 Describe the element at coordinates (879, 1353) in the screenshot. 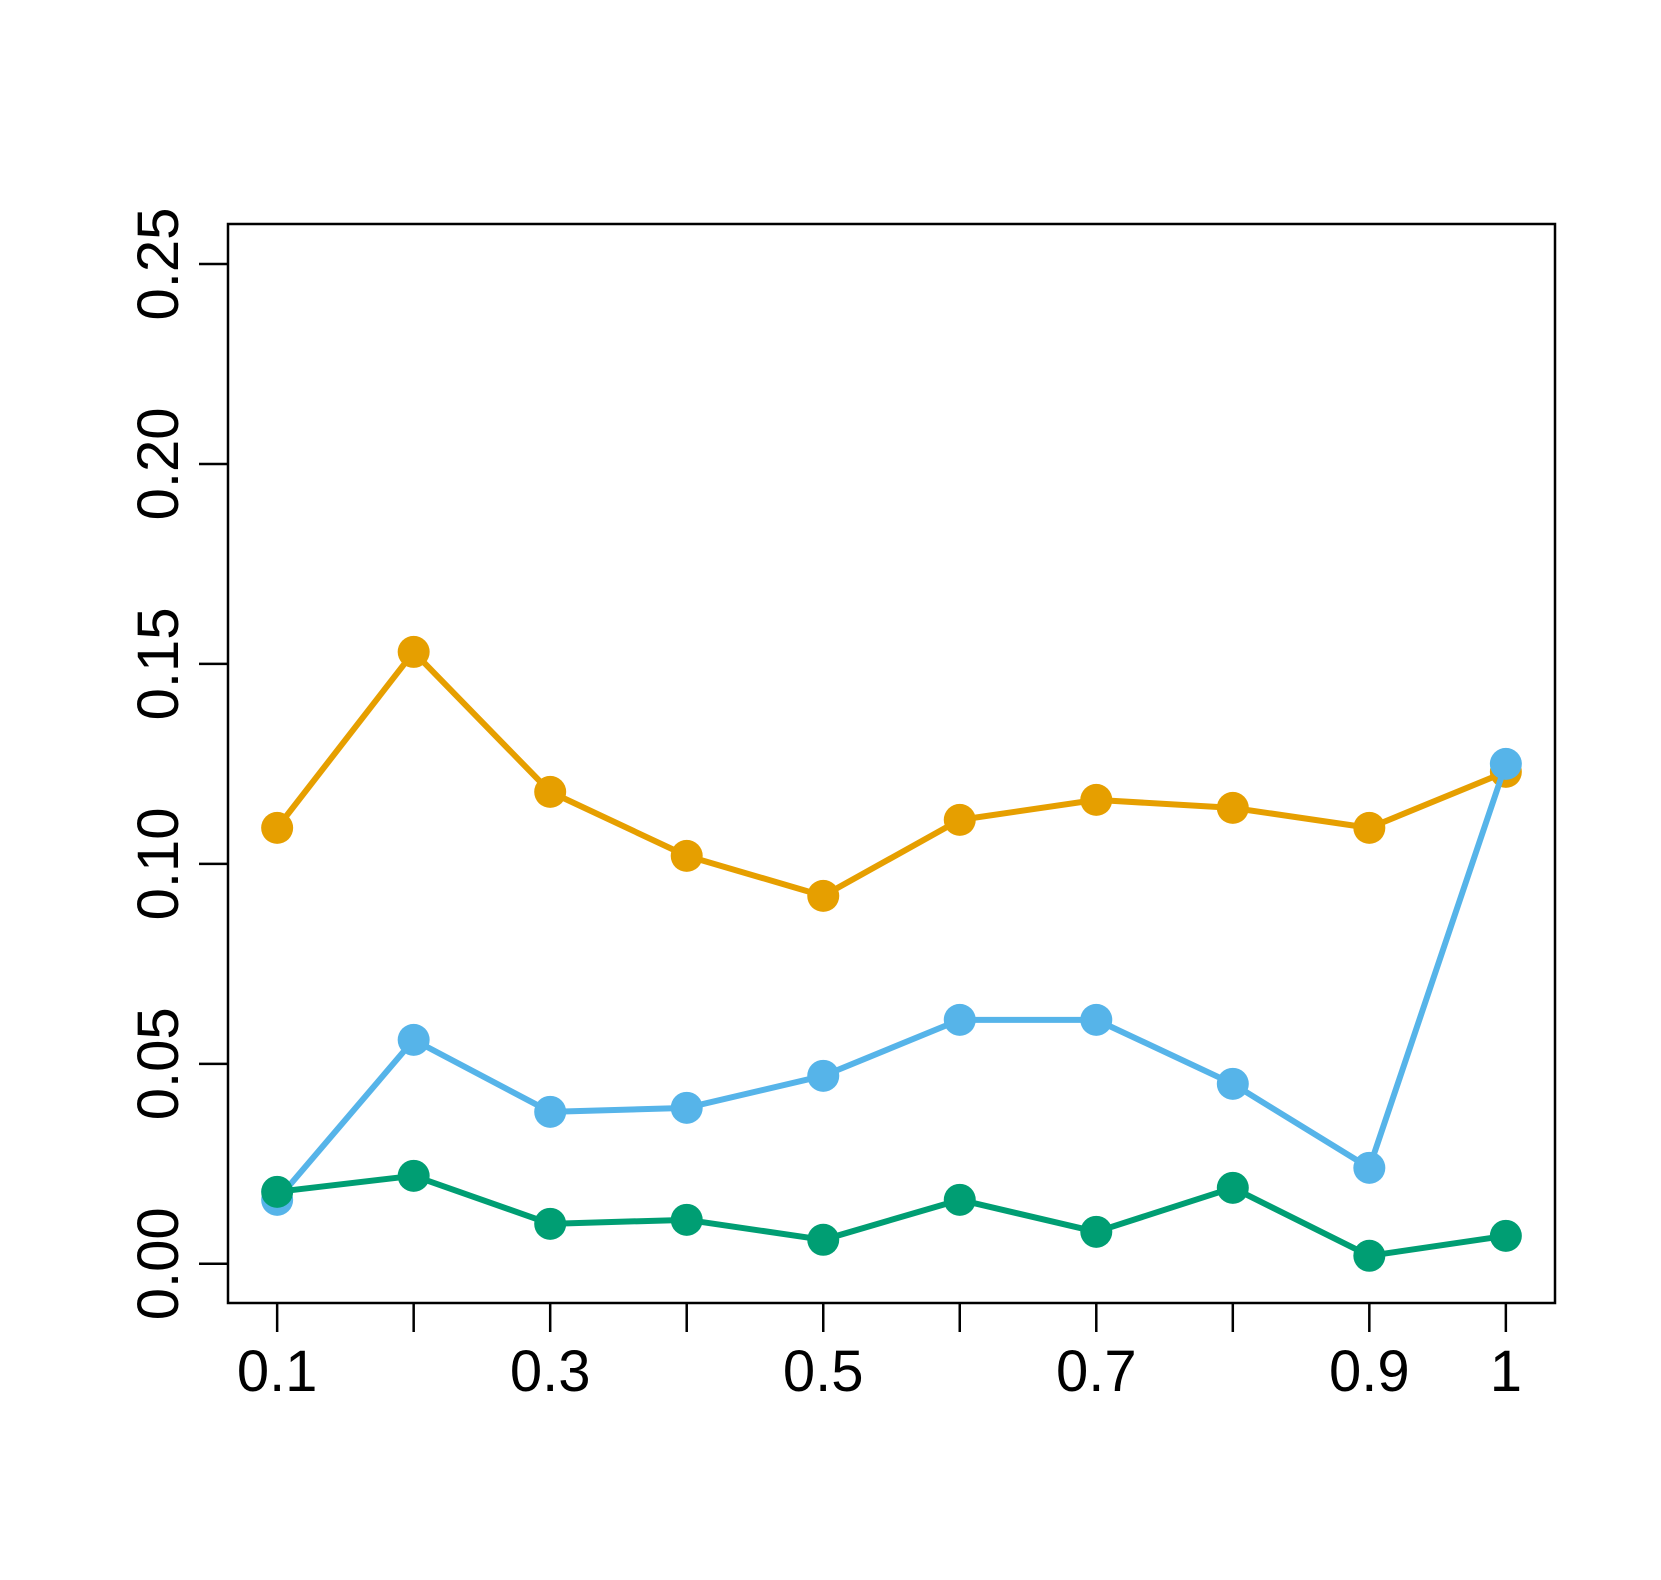

I see `x-axis: 0.1 0.3 0.5 0.7 0.9 1` at that location.